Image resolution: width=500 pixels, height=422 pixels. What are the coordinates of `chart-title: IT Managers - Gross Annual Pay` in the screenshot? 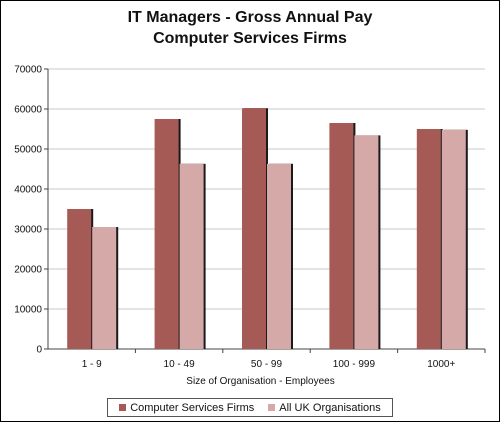 It's located at (250, 17).